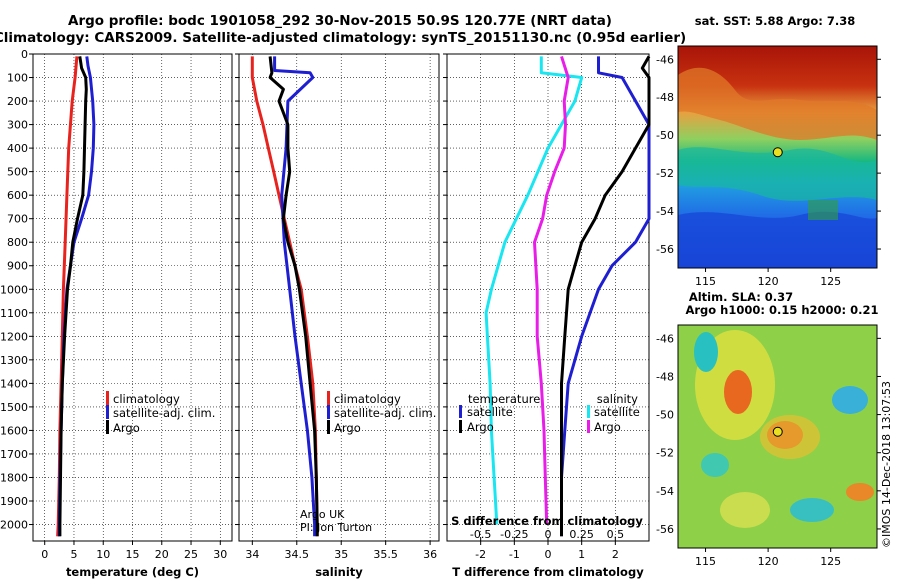 Image resolution: width=900 pixels, height=580 pixels. What do you see at coordinates (252, 554) in the screenshot?
I see `x-tick-label: 34` at bounding box center [252, 554].